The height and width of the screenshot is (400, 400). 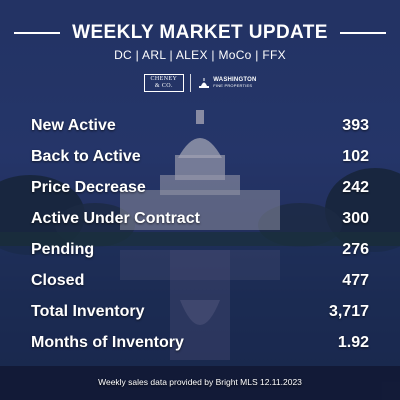 What do you see at coordinates (115, 218) in the screenshot?
I see `stat-label: Active Under Contract` at bounding box center [115, 218].